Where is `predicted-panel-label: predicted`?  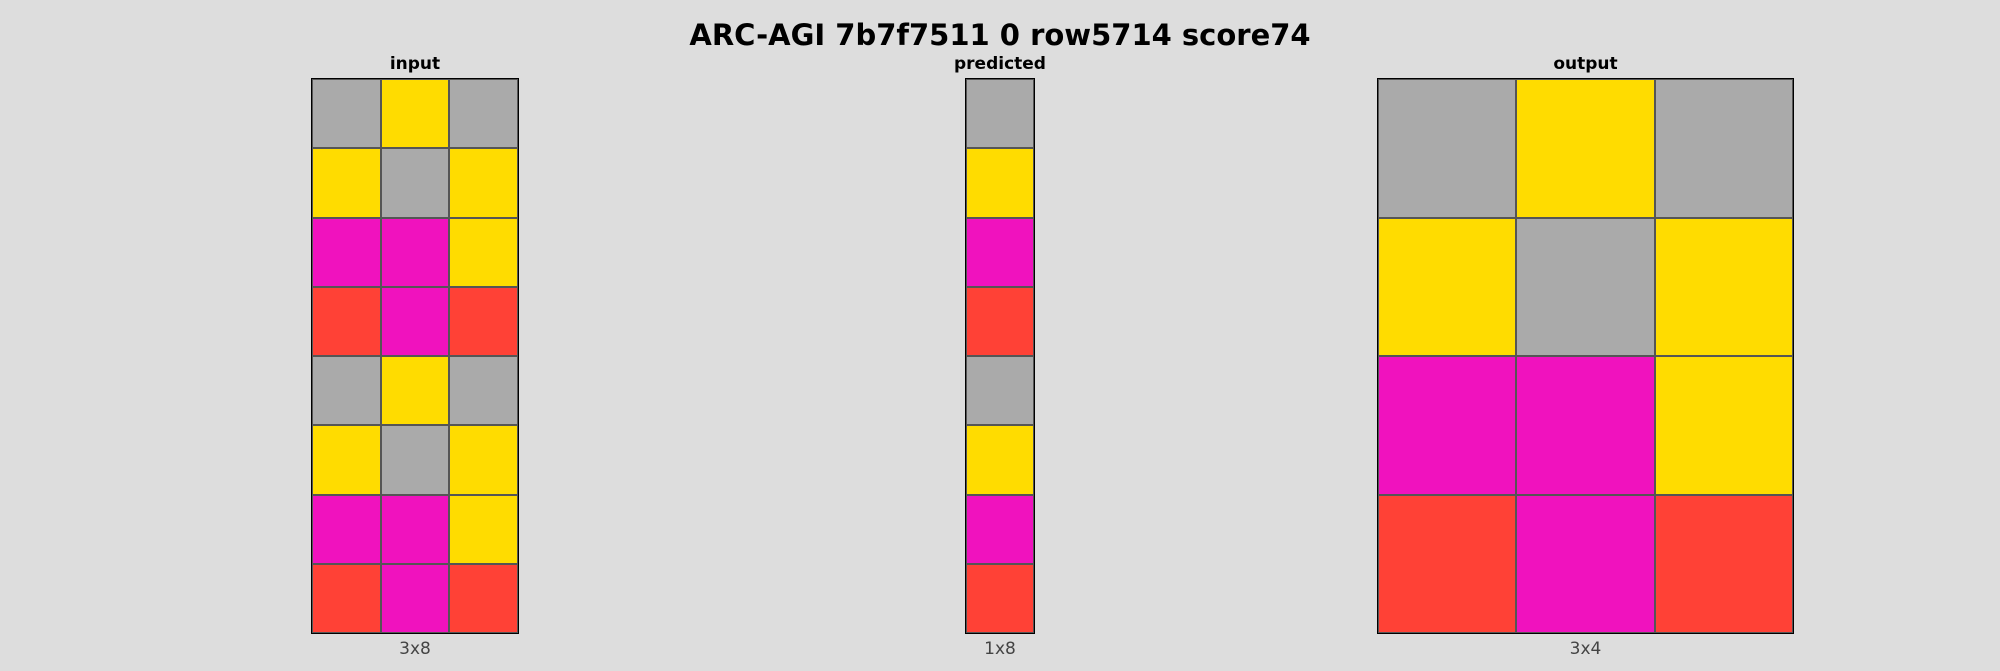 predicted-panel-label: predicted is located at coordinates (1000, 64).